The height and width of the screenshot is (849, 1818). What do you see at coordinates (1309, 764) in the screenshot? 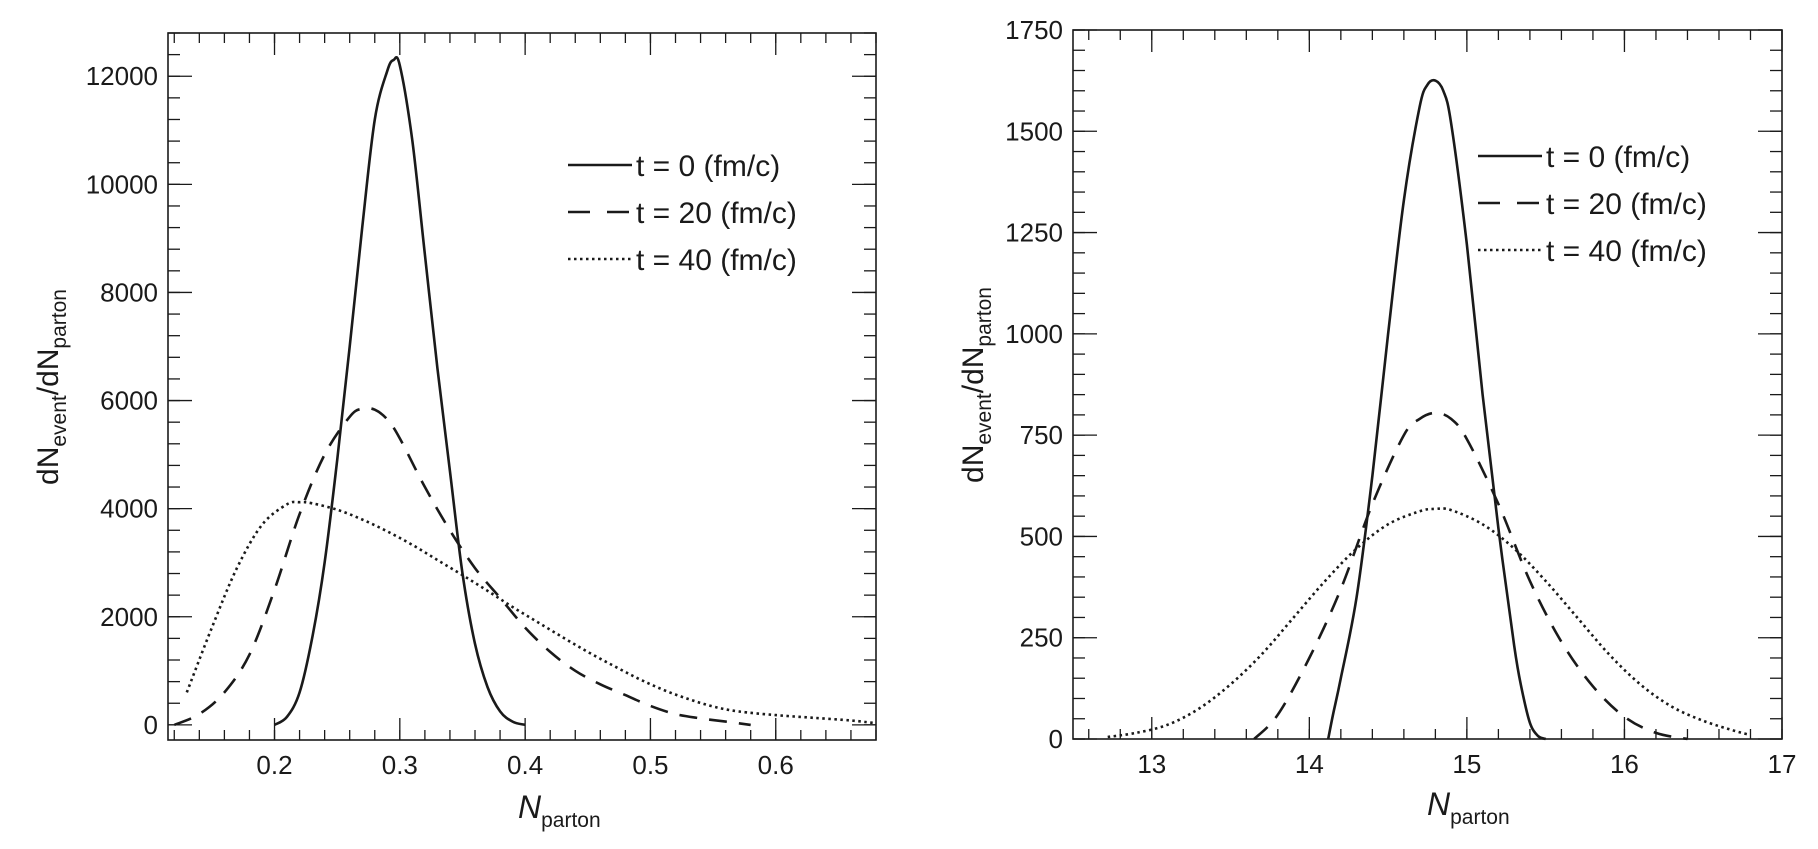
I see `x-tick-label: 14` at bounding box center [1309, 764].